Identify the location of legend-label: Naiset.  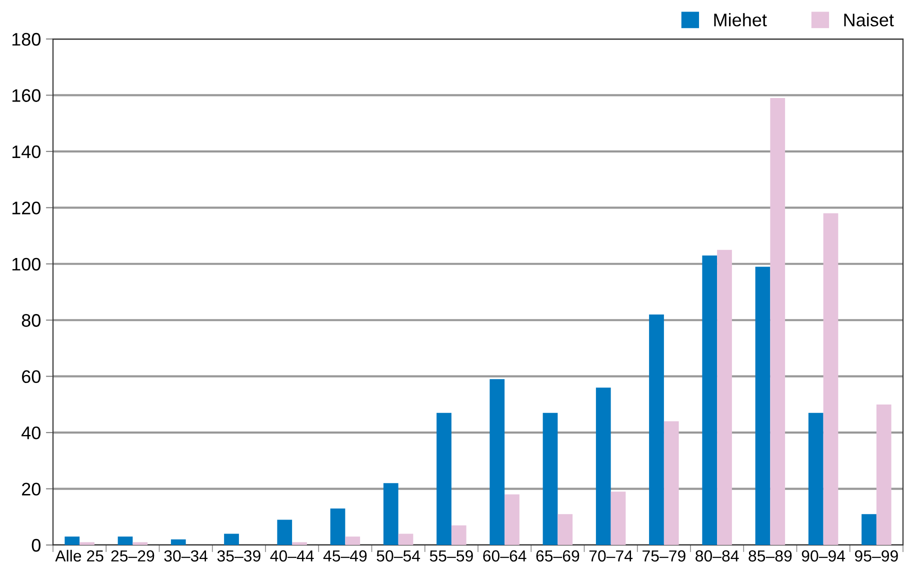
(869, 19).